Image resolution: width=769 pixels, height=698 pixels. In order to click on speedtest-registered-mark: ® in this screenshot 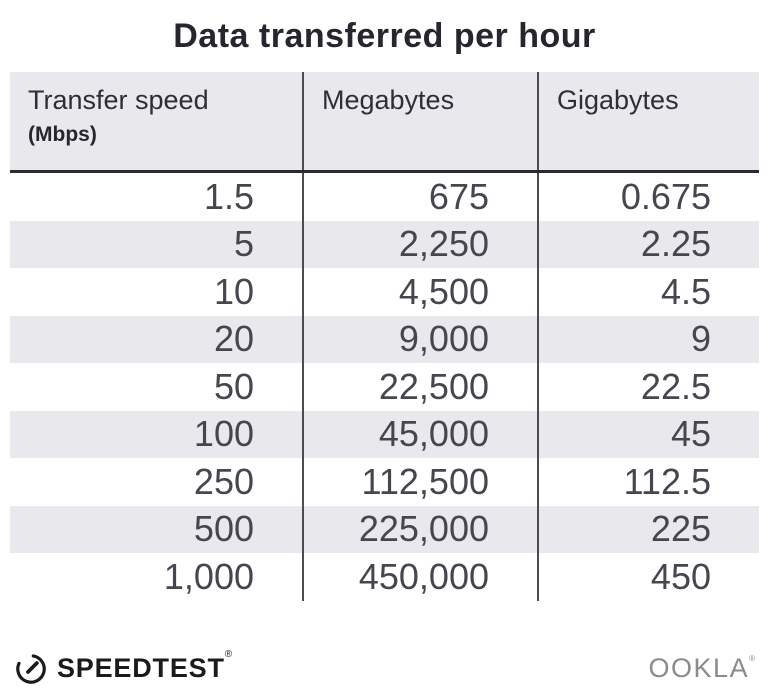, I will do `click(228, 654)`.